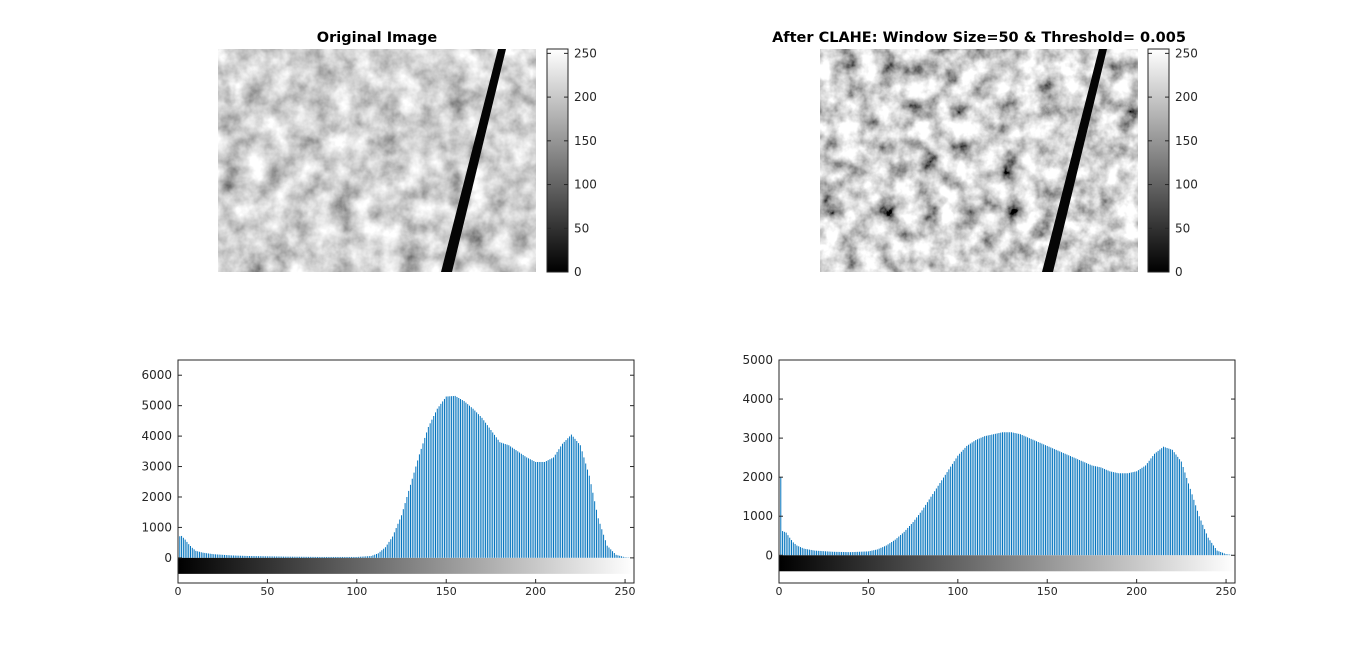 The width and height of the screenshot is (1366, 656). What do you see at coordinates (581, 228) in the screenshot?
I see `colorbar-tick-label: 50` at bounding box center [581, 228].